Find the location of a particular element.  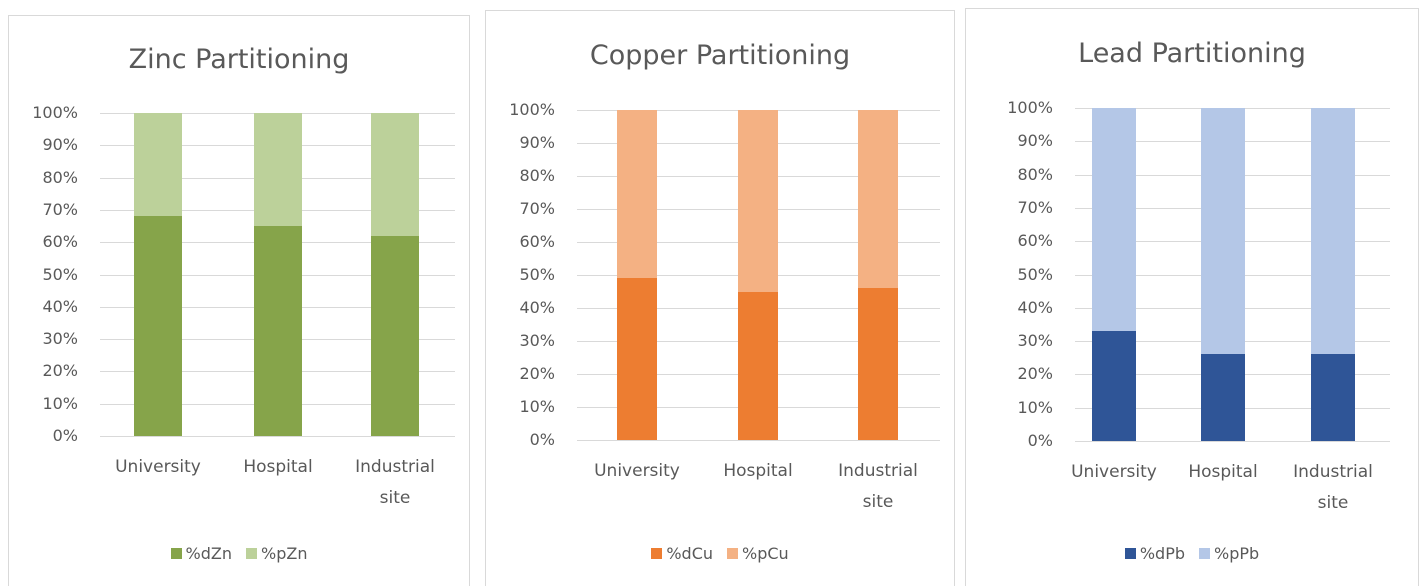

legend-label: %dZn is located at coordinates (208, 553).